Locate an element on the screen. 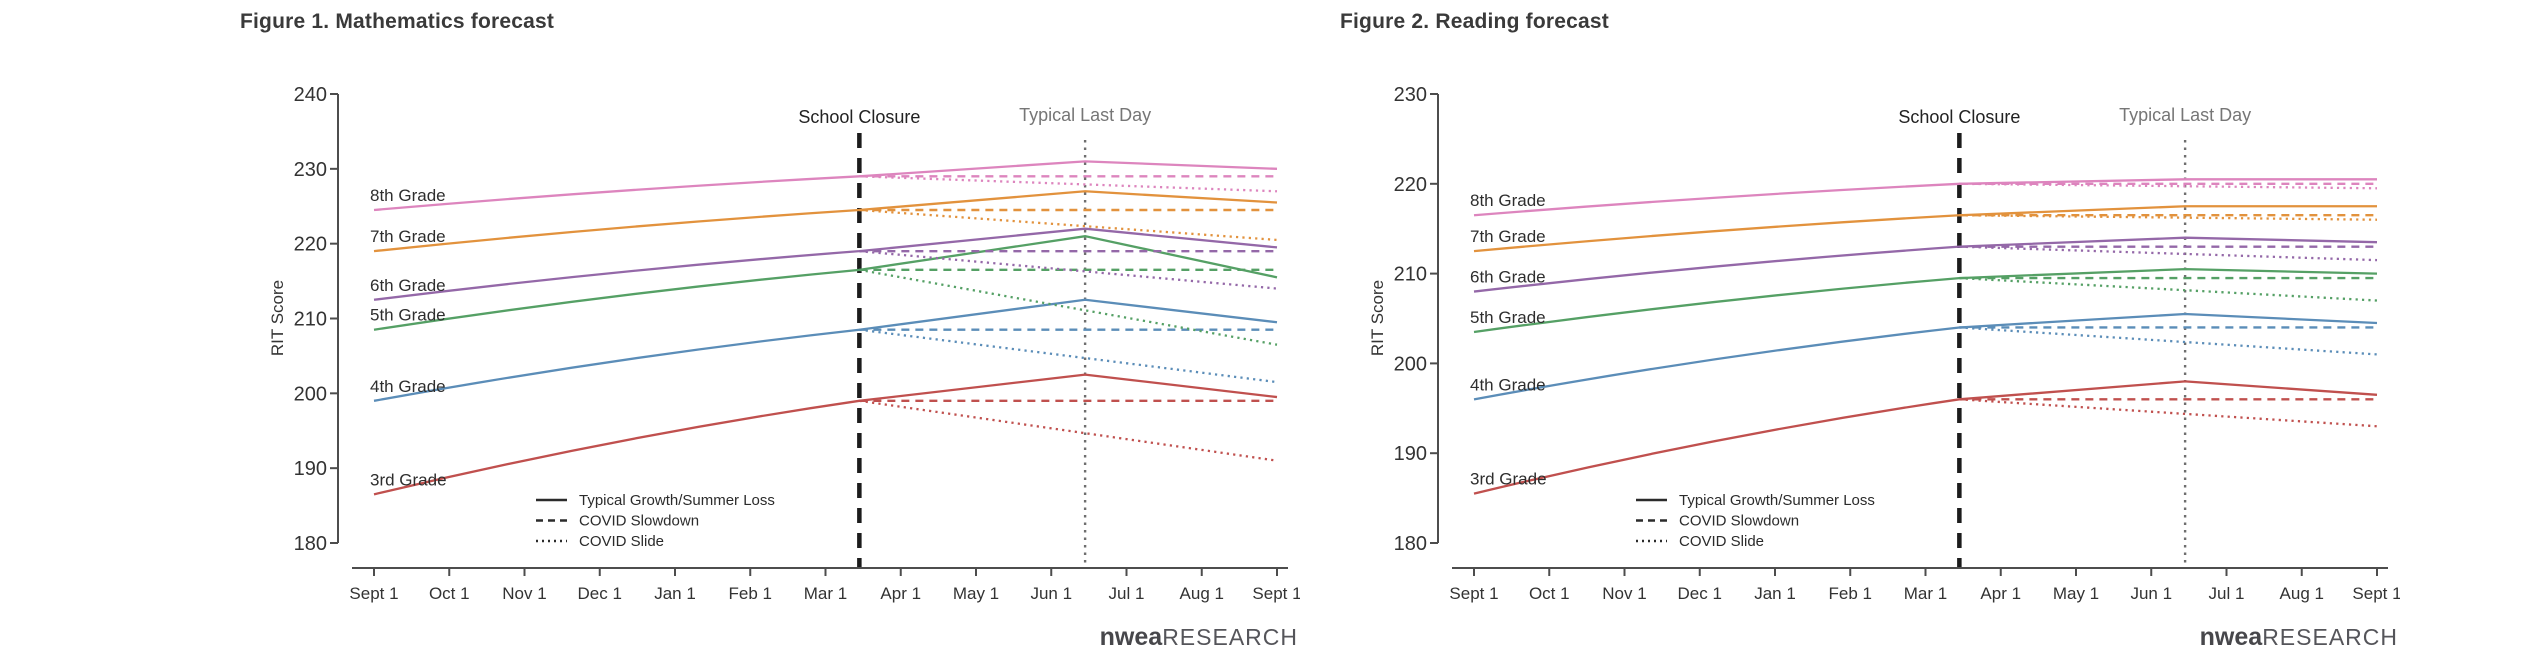  fig2-legend-solid-label: Typical Growth/Summer Loss is located at coordinates (1777, 500).